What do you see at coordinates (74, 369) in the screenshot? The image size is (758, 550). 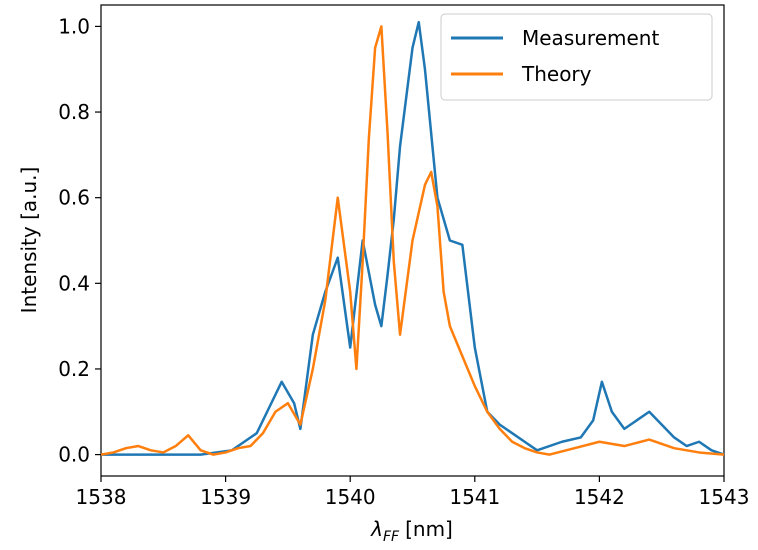 I see `y-tick-label: 0.2` at bounding box center [74, 369].